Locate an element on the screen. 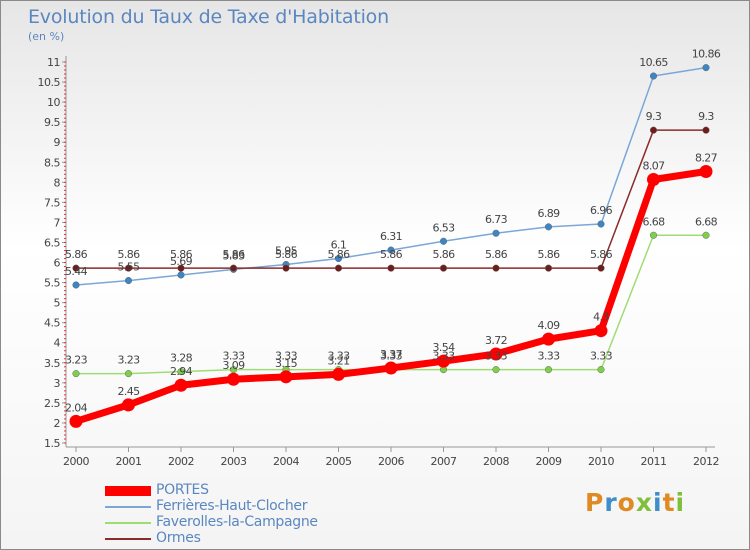 This screenshot has width=750, height=550. legend-label-faverolles: Faverolles-la-Campagne is located at coordinates (237, 522).